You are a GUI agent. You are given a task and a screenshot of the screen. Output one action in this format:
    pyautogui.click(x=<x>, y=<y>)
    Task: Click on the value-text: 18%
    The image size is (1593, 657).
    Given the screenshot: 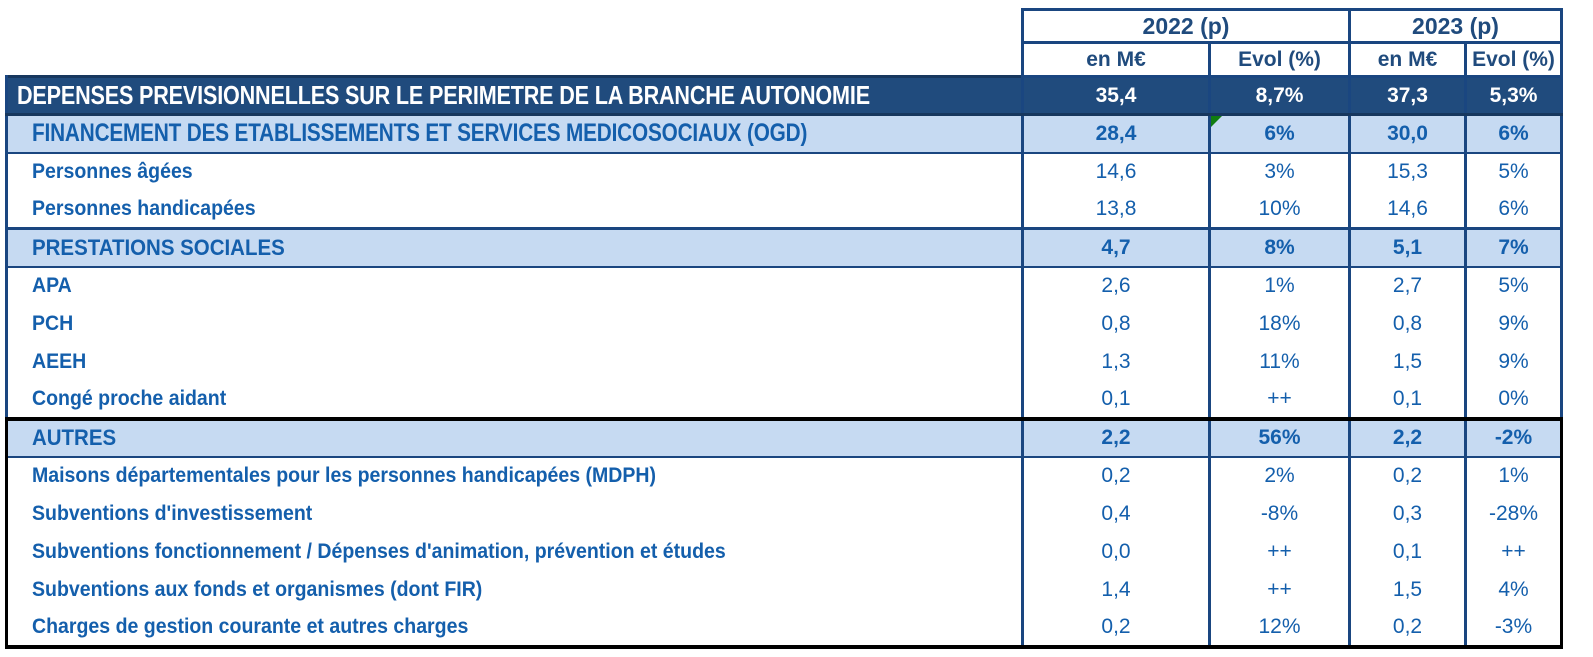 What is the action you would take?
    pyautogui.click(x=1279, y=323)
    